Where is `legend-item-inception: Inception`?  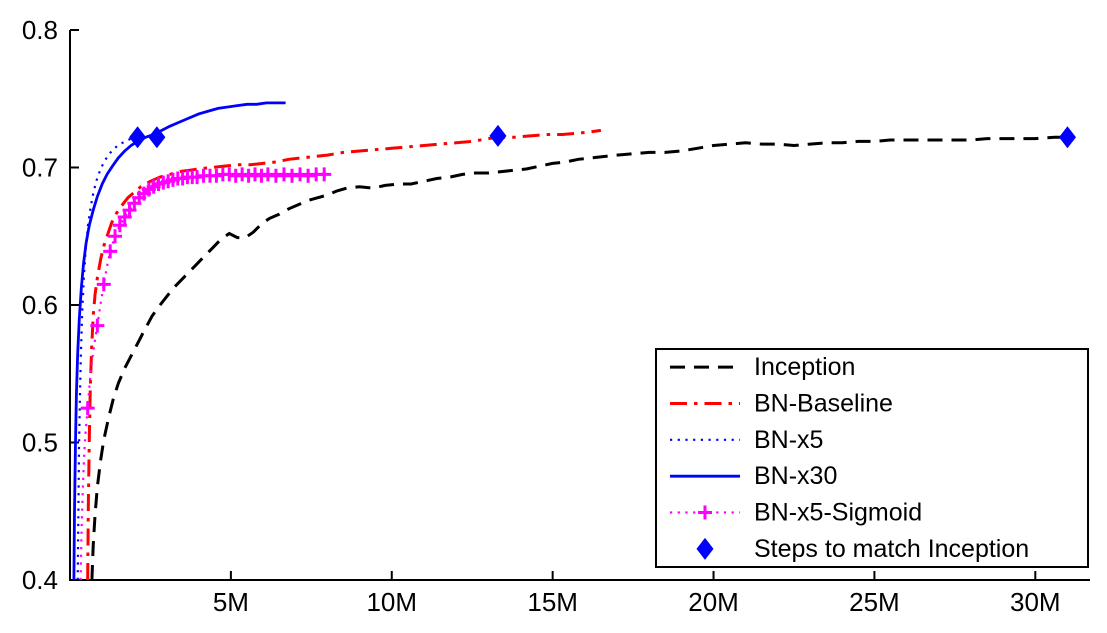
legend-item-inception: Inception is located at coordinates (762, 367).